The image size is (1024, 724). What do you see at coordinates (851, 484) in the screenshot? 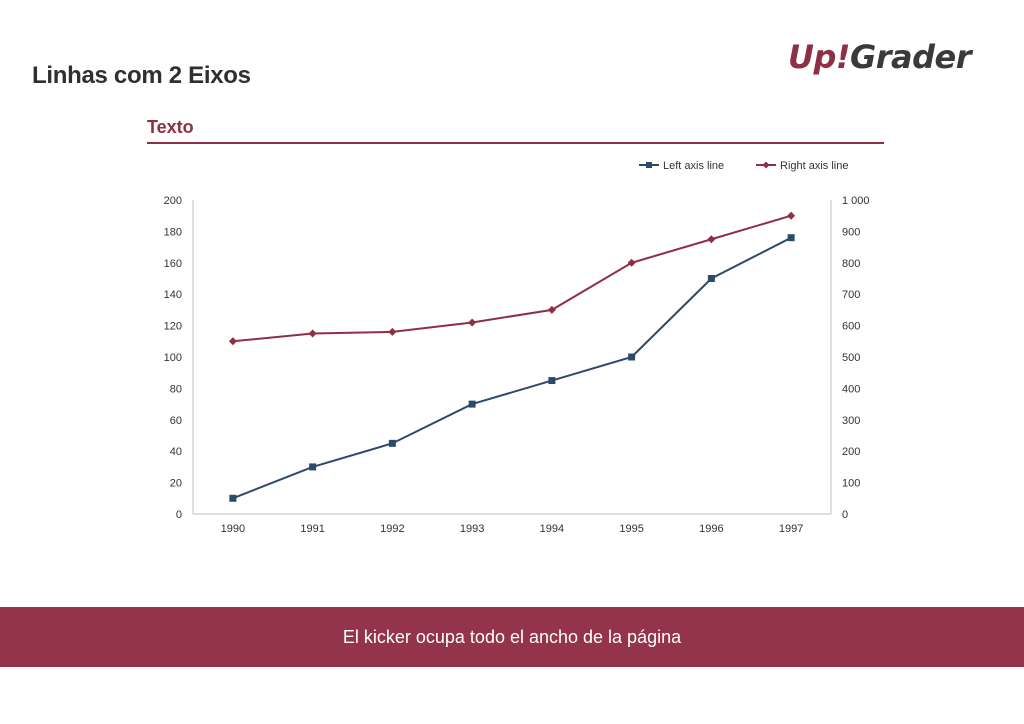
I see `right-y-tick-label: 100` at bounding box center [851, 484].